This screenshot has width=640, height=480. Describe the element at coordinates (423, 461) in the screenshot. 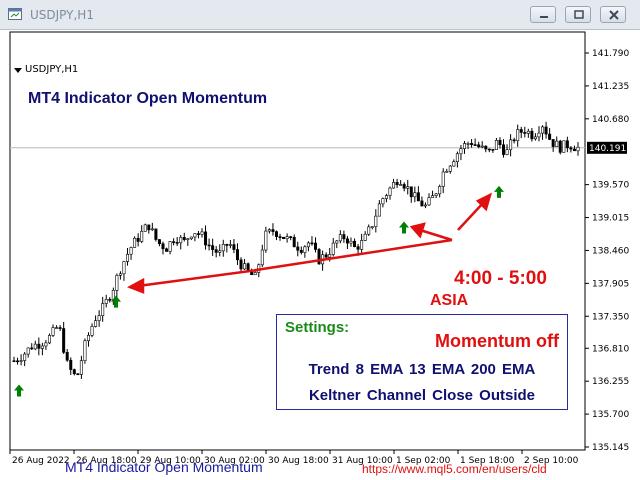

I see `time-label: 1 Sep 02:00` at that location.